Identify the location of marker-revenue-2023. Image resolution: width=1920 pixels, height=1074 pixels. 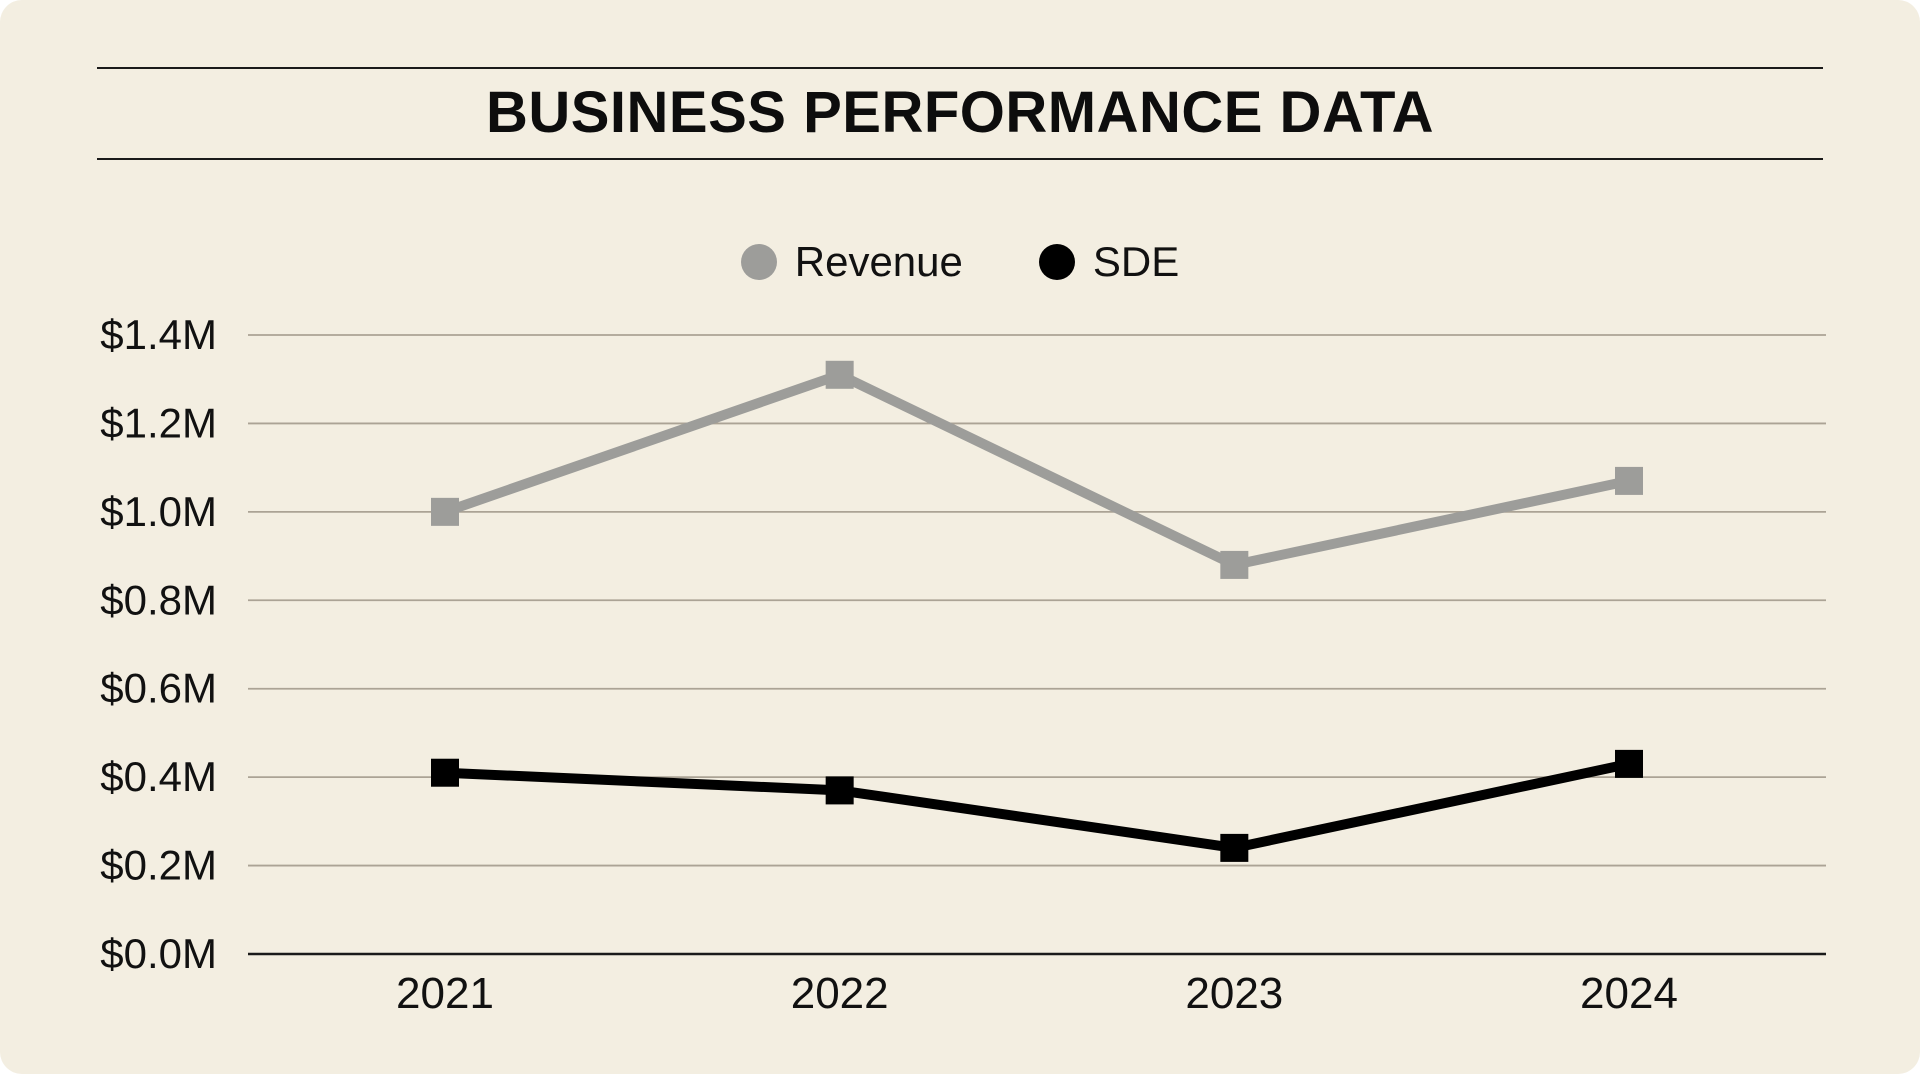
(1234, 564).